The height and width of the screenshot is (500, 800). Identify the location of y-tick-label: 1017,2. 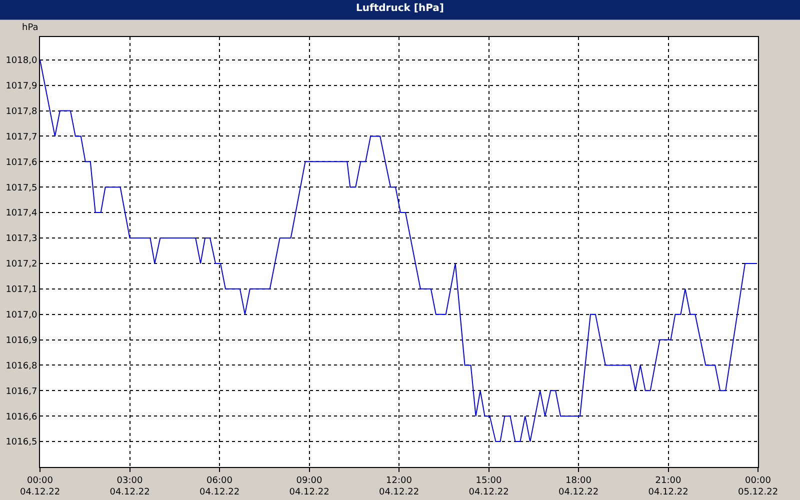
(22, 265).